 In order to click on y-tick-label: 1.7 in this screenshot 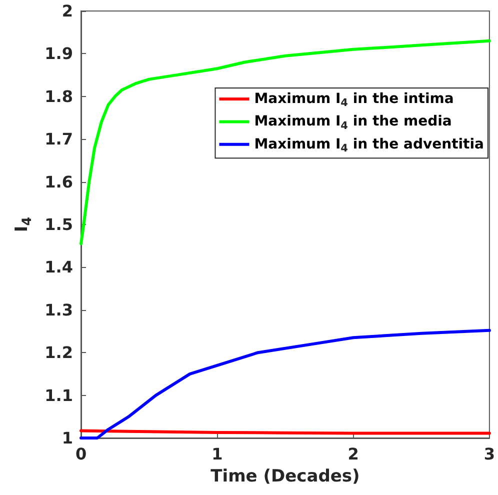, I will do `click(58, 139)`.